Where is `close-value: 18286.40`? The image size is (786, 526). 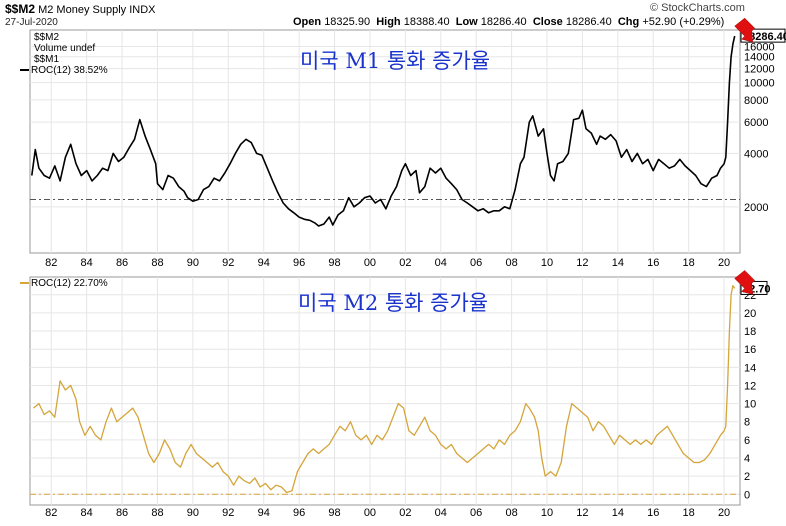 close-value: 18286.40 is located at coordinates (588, 22).